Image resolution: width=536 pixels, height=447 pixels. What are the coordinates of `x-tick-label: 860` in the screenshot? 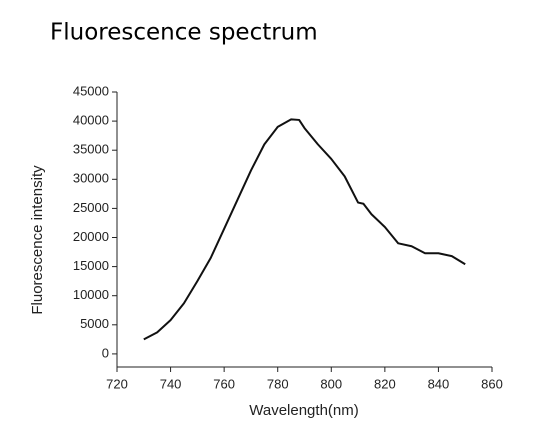 It's located at (492, 383).